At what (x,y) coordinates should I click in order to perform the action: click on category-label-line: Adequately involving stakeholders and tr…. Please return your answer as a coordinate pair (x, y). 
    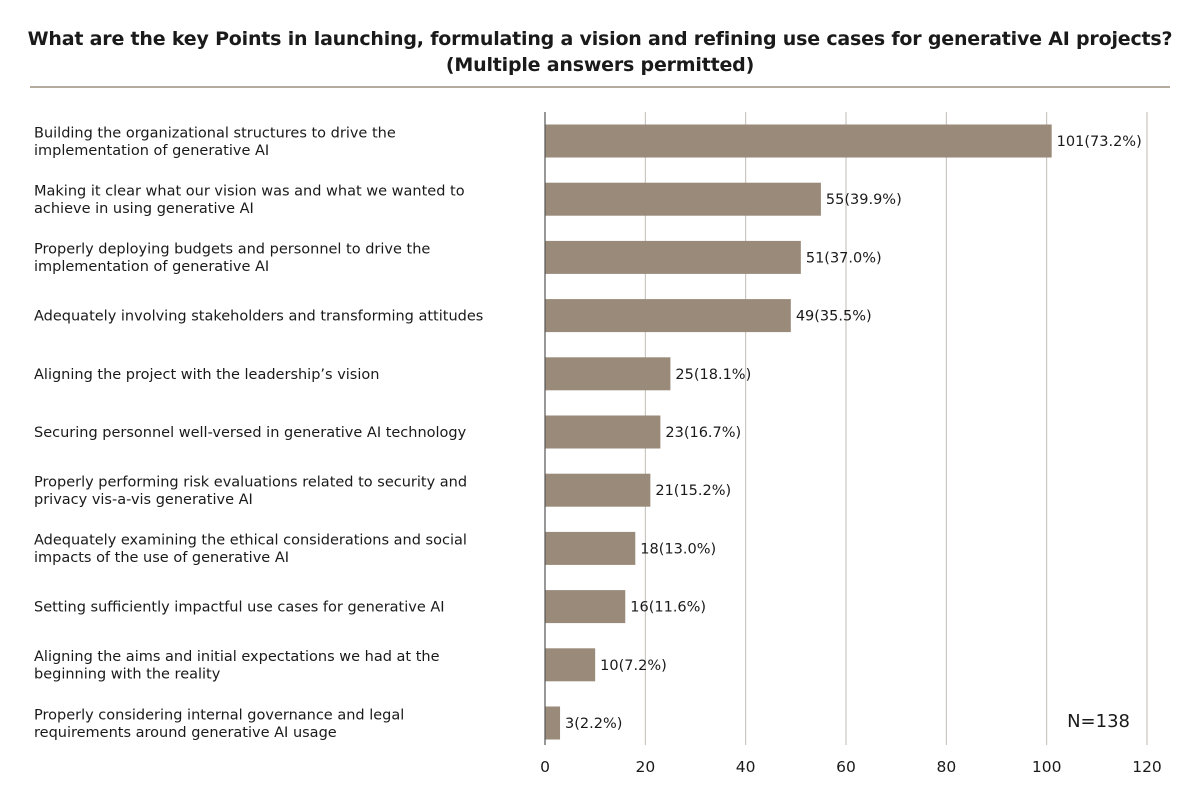
    Looking at the image, I should click on (258, 317).